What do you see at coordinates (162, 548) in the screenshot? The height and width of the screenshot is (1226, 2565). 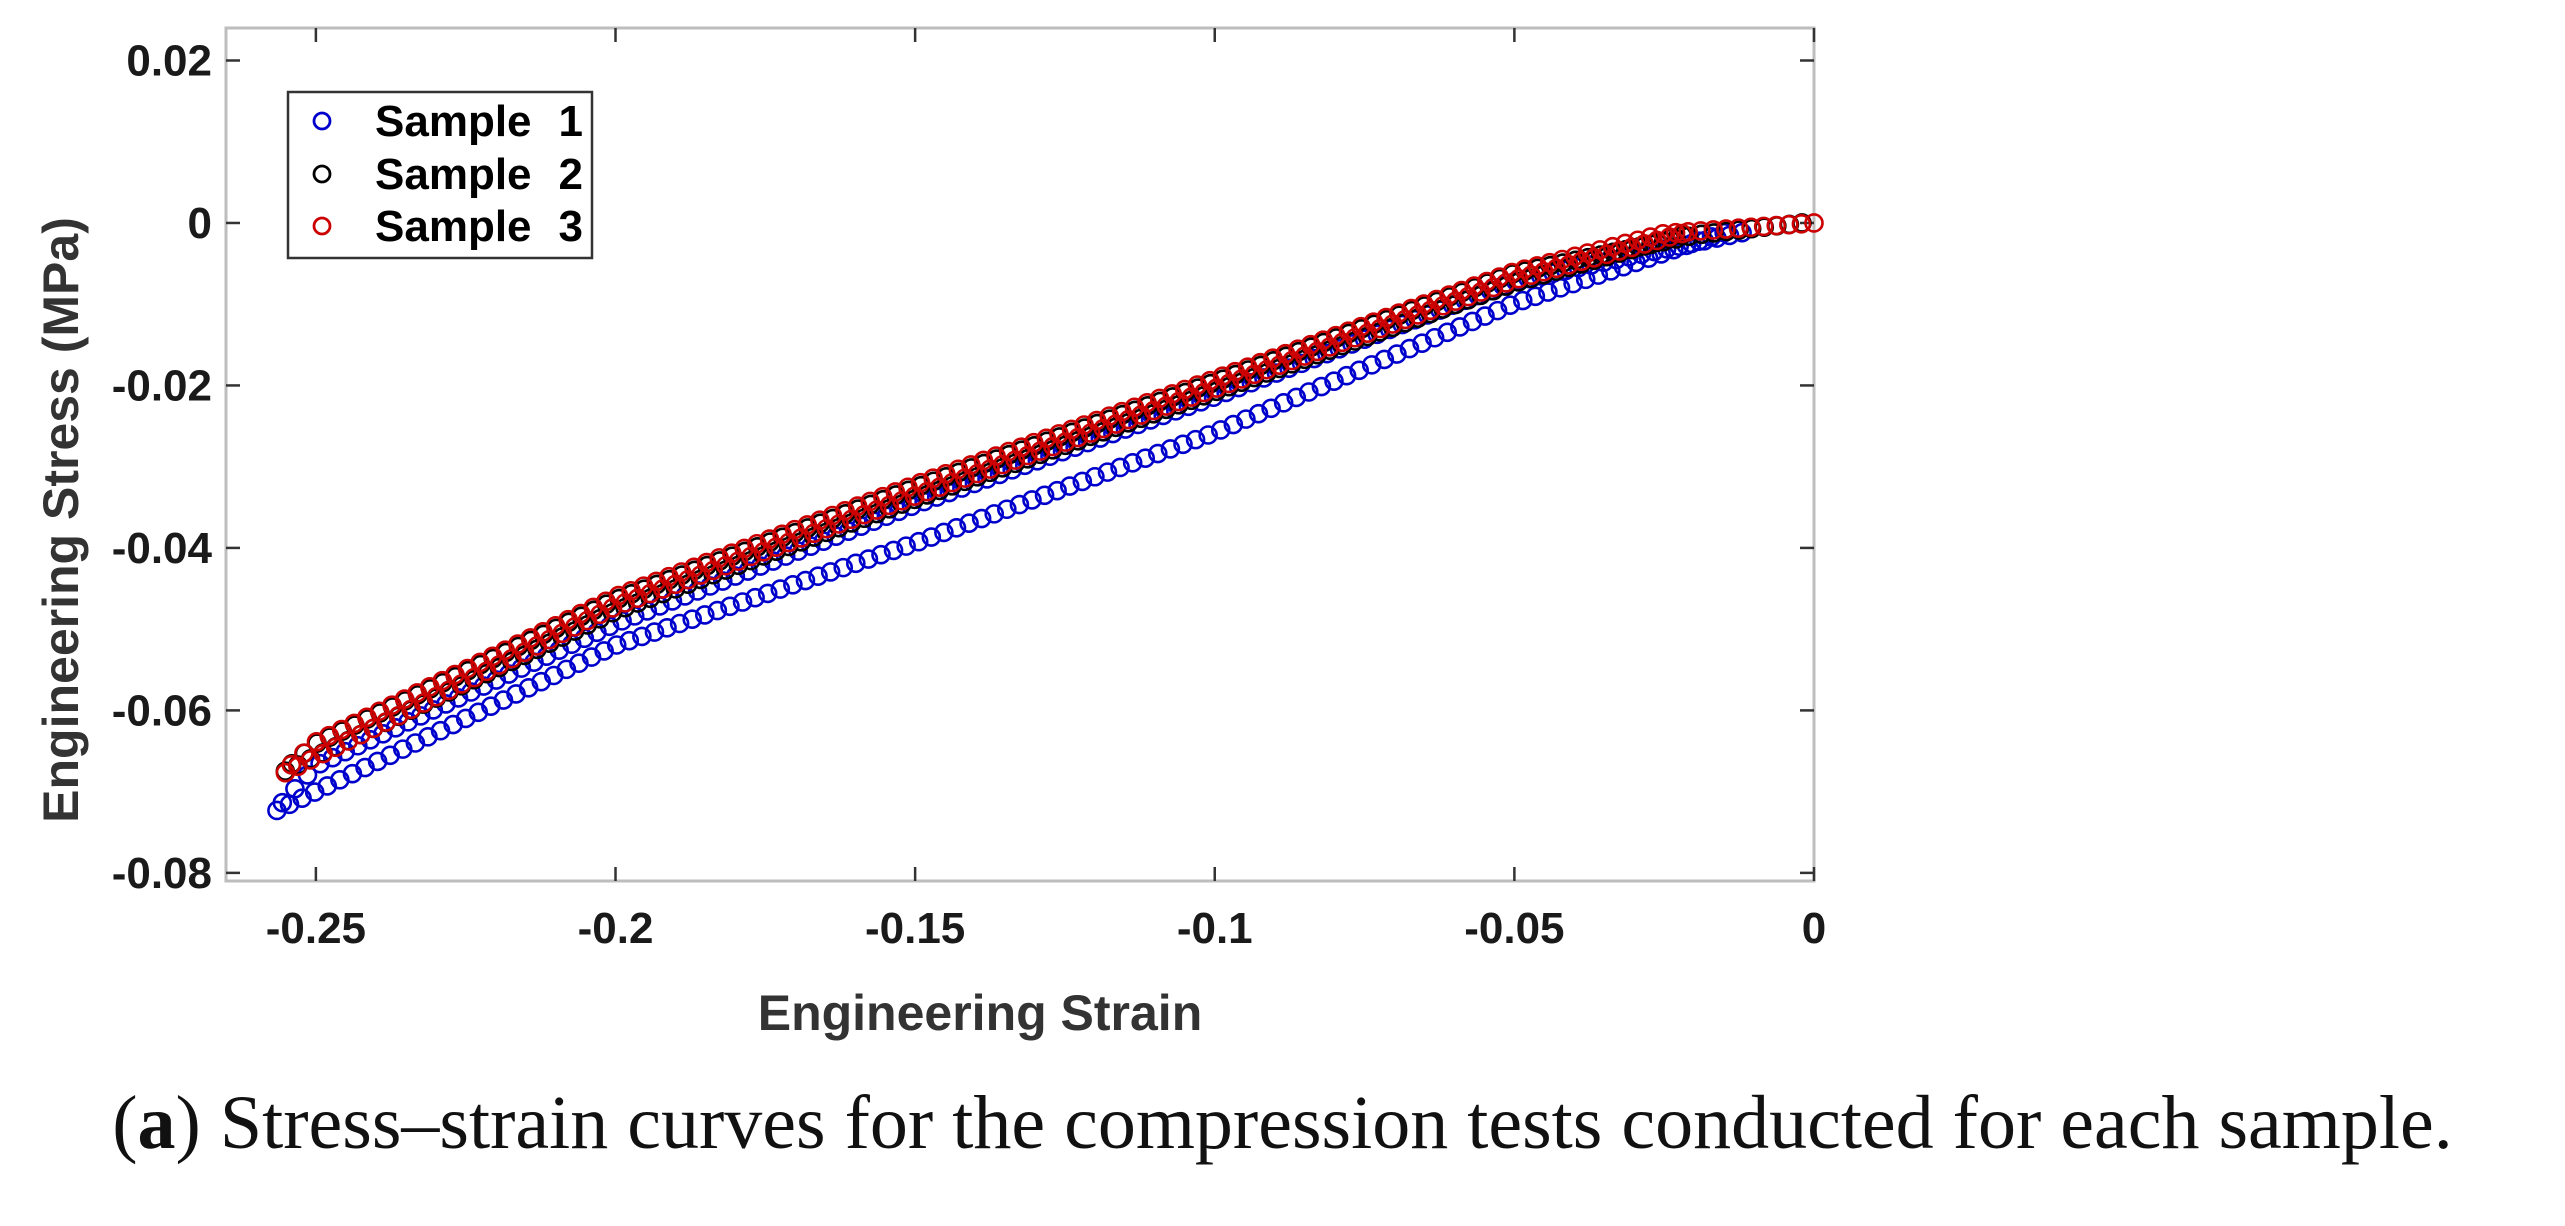 I see `y-tick-label: -0.04` at bounding box center [162, 548].